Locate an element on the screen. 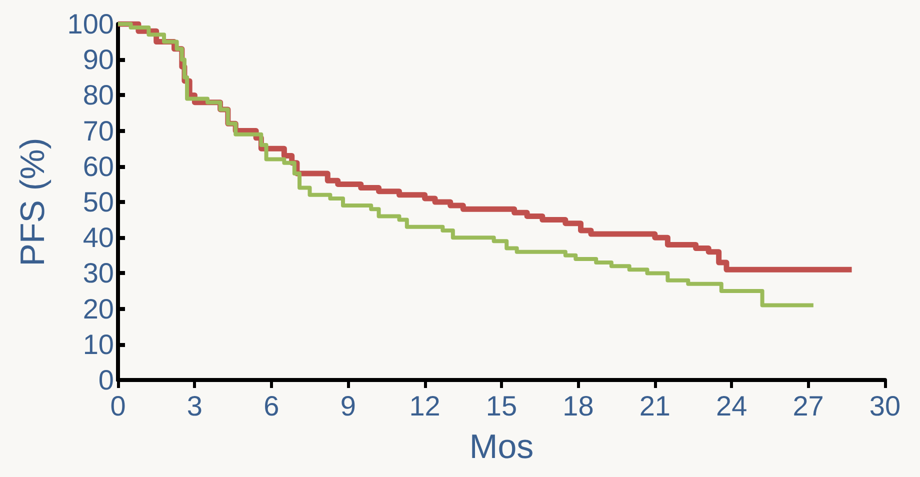  y-tick-label: 60 is located at coordinates (98, 166).